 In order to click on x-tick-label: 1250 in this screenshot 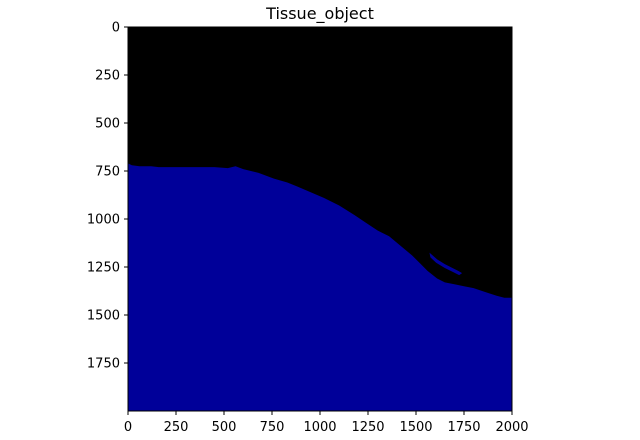, I will do `click(367, 427)`.